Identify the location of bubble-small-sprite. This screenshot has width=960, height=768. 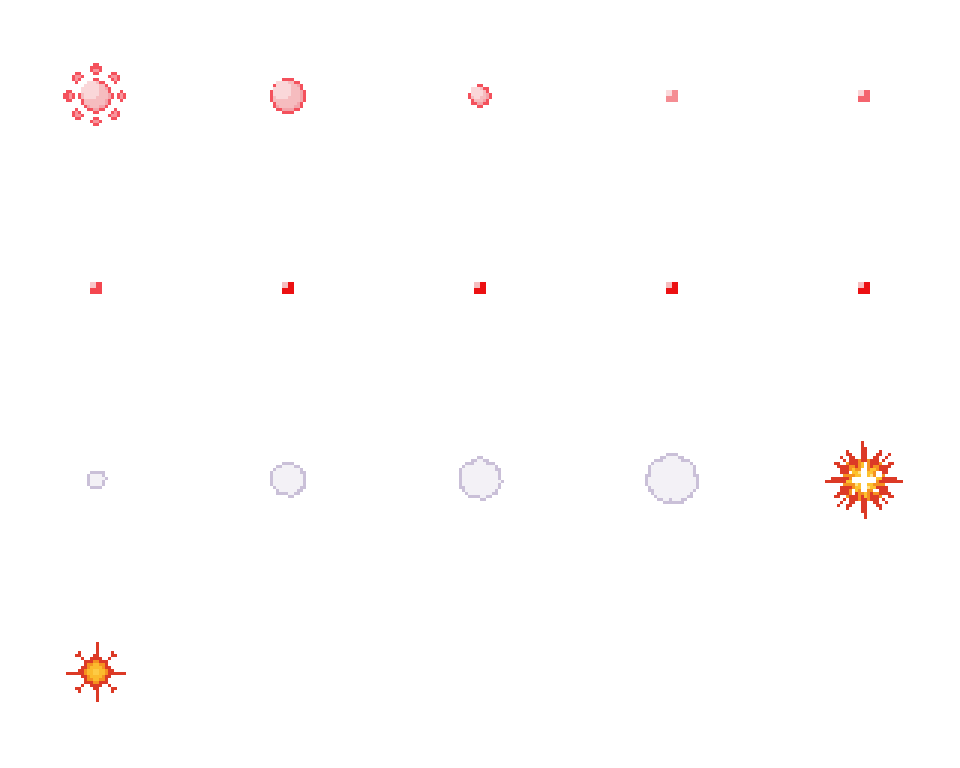
(672, 96).